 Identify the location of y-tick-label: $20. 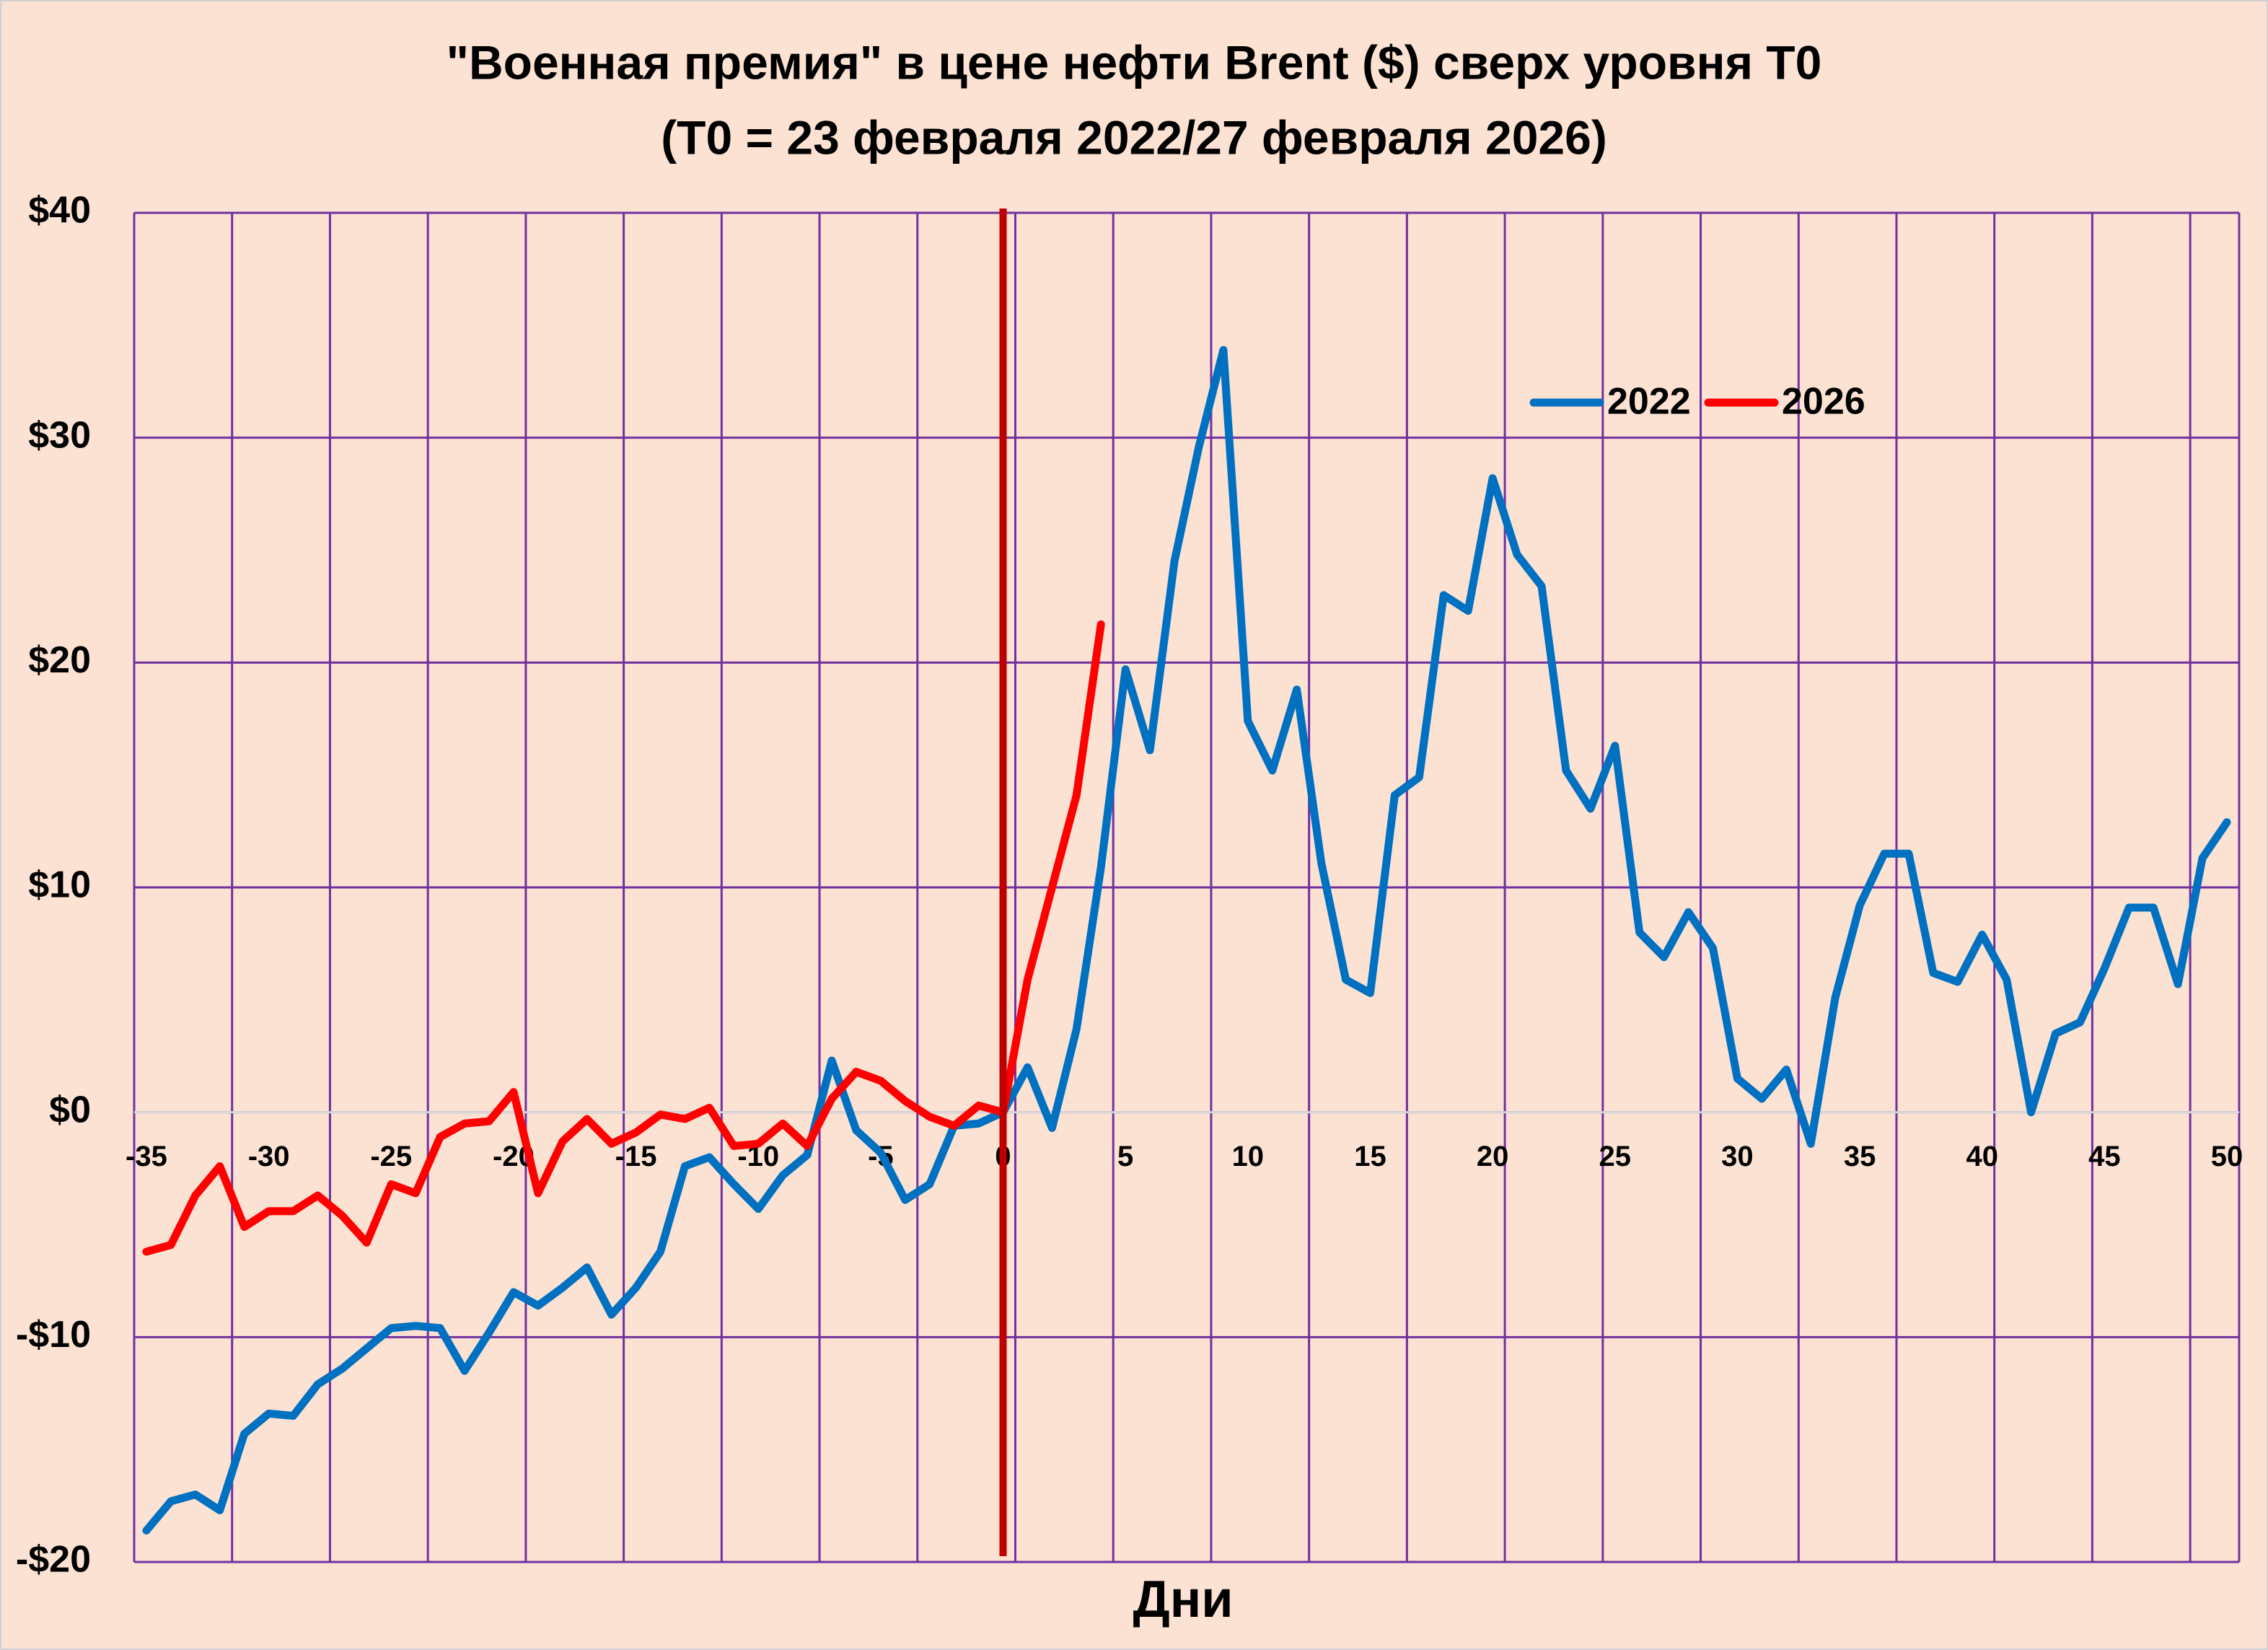
(59, 660).